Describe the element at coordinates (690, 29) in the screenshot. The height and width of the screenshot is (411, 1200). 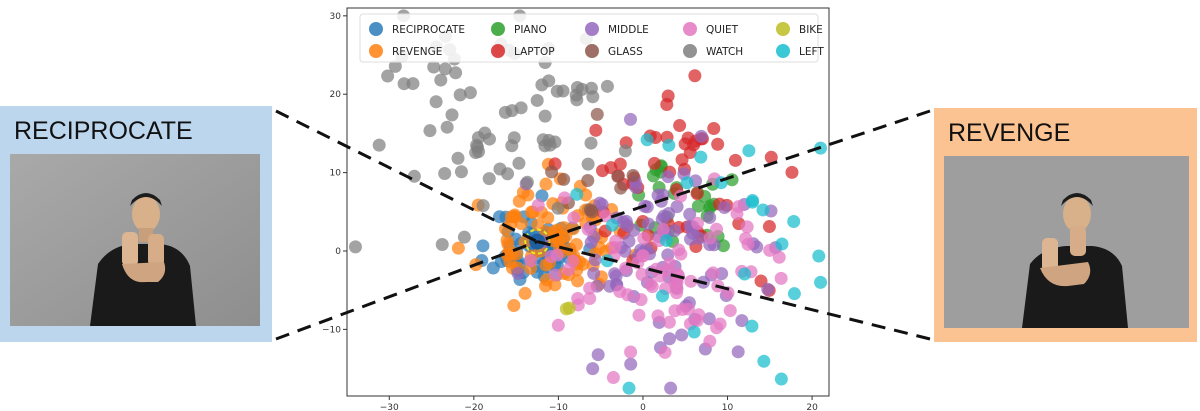
I see `legend-marker-quiet` at that location.